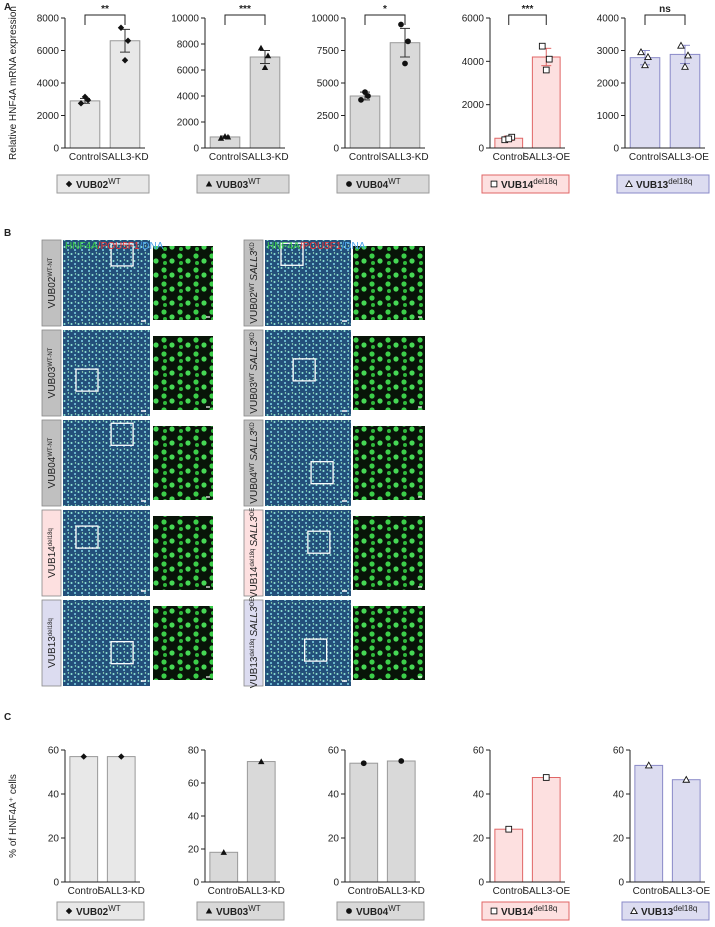 The width and height of the screenshot is (715, 927). What do you see at coordinates (608, 116) in the screenshot?
I see `y-tick-label: 1000` at bounding box center [608, 116].